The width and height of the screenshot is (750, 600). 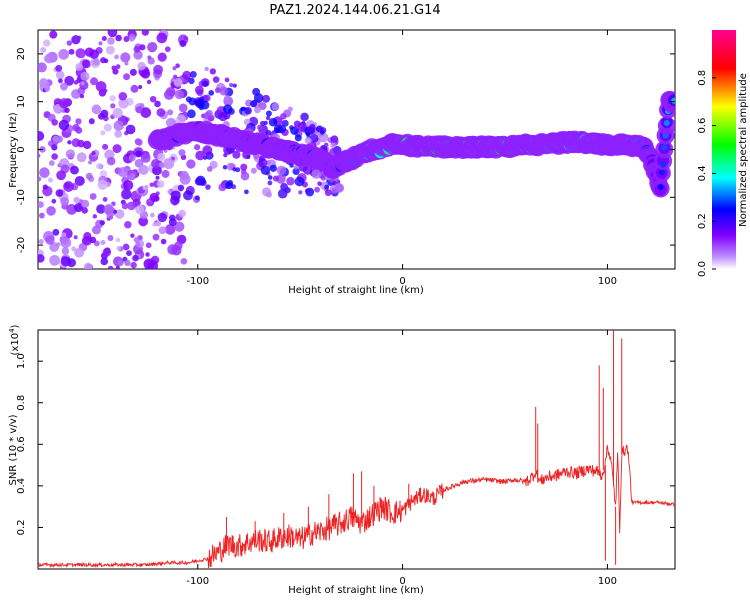 I want to click on y-tick-label: 10, so click(x=21, y=101).